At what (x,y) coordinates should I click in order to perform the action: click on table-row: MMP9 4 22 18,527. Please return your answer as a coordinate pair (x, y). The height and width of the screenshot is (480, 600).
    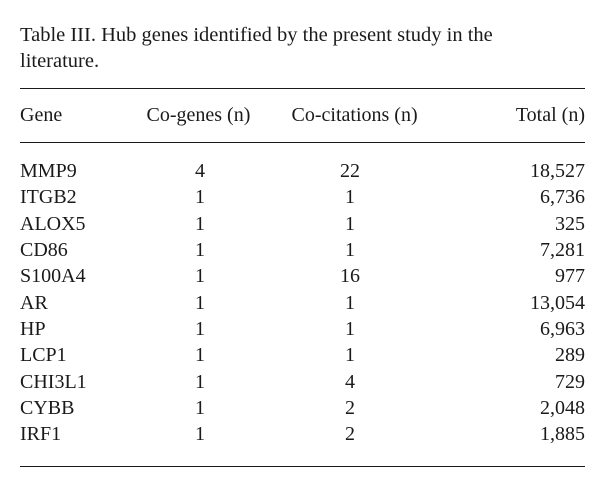
    Looking at the image, I should click on (302, 171).